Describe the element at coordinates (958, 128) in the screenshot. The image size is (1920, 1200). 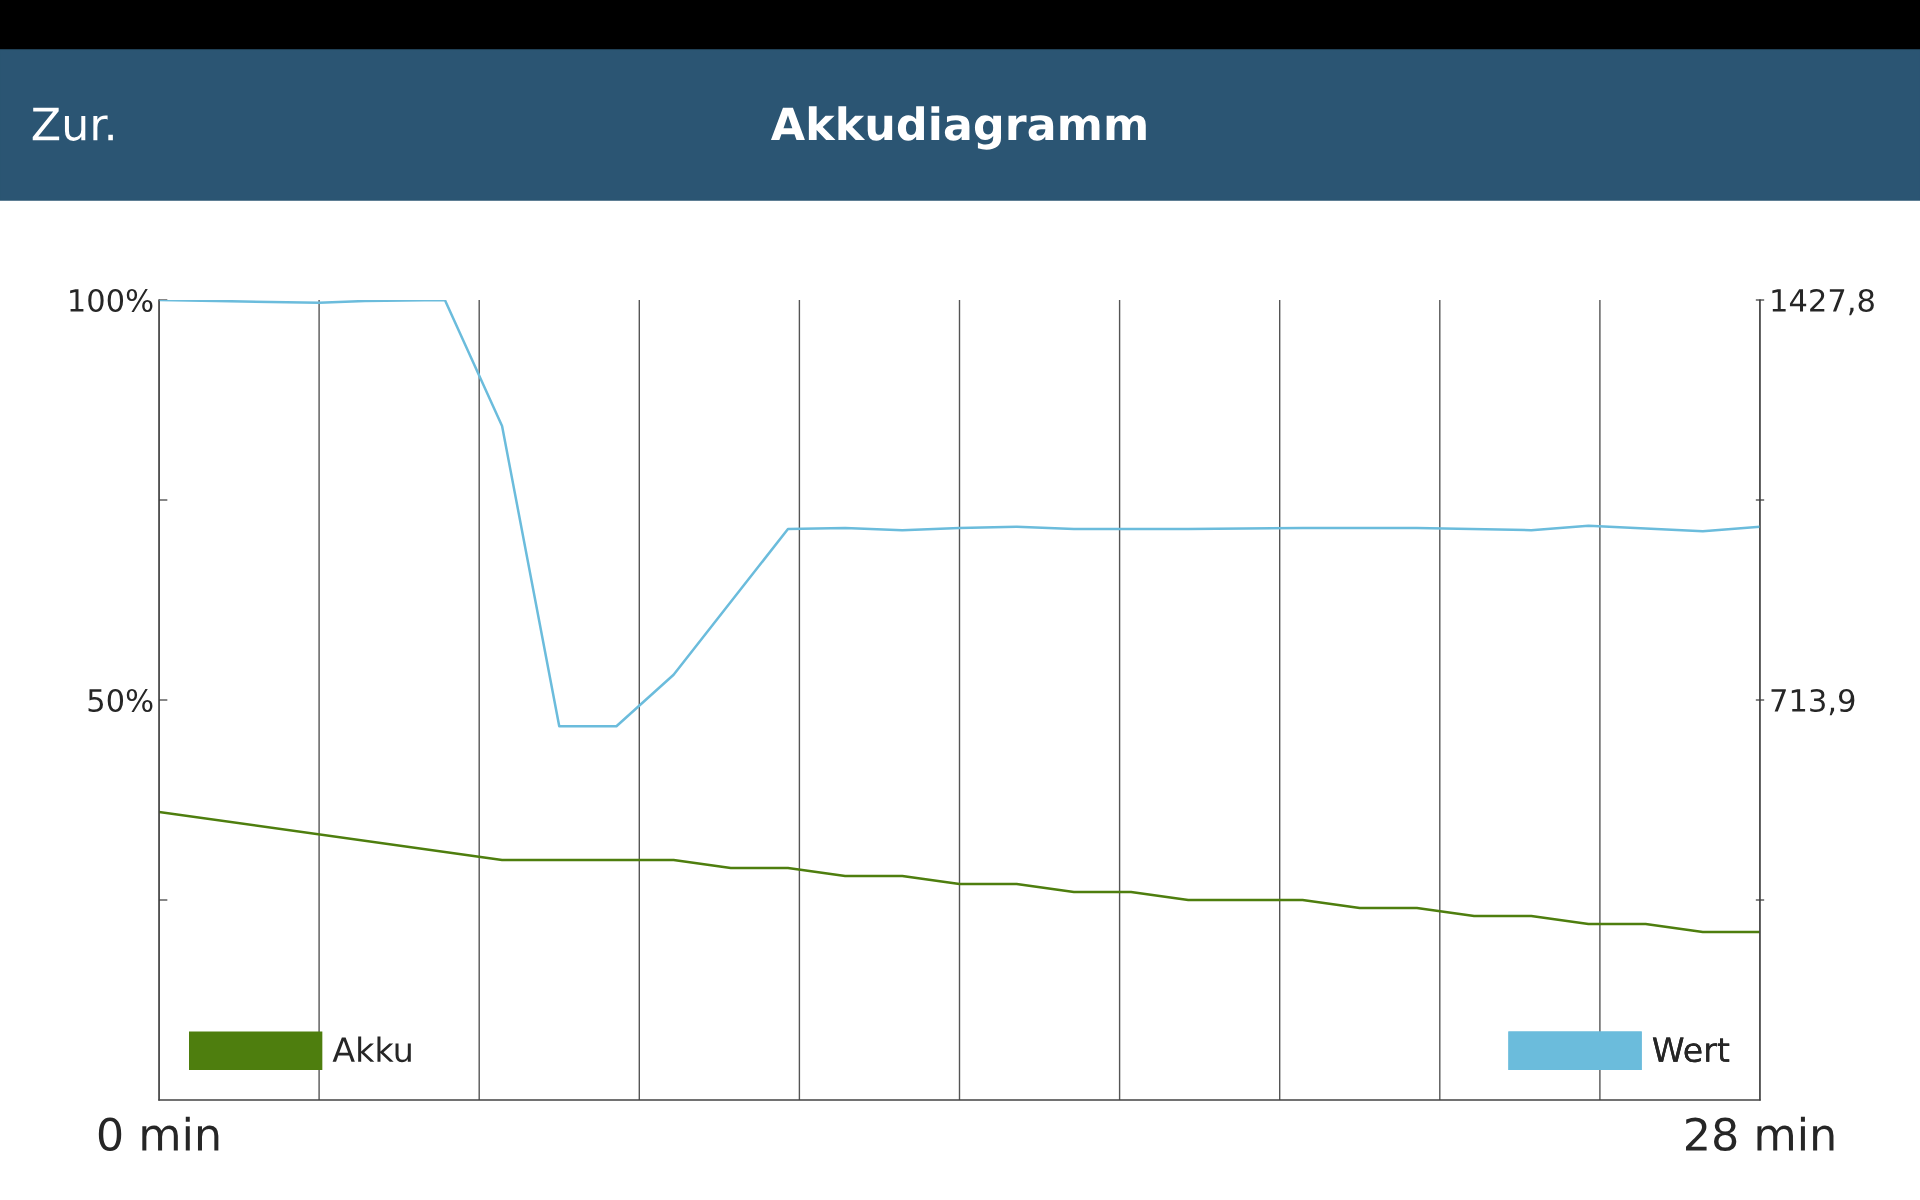
I see `chart-title: Akkudiagramm` at that location.